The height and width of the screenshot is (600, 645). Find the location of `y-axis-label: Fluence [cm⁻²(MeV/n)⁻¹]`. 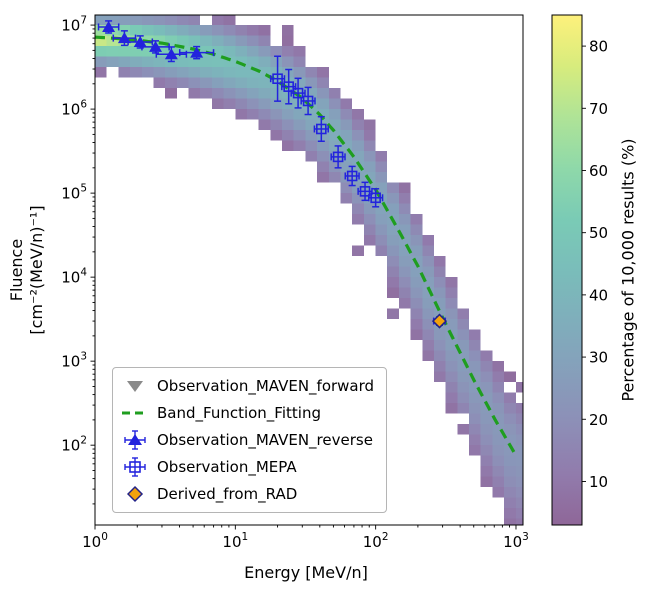

y-axis-label: Fluence [cm⁻²(MeV/n)⁻¹] is located at coordinates (27, 269).